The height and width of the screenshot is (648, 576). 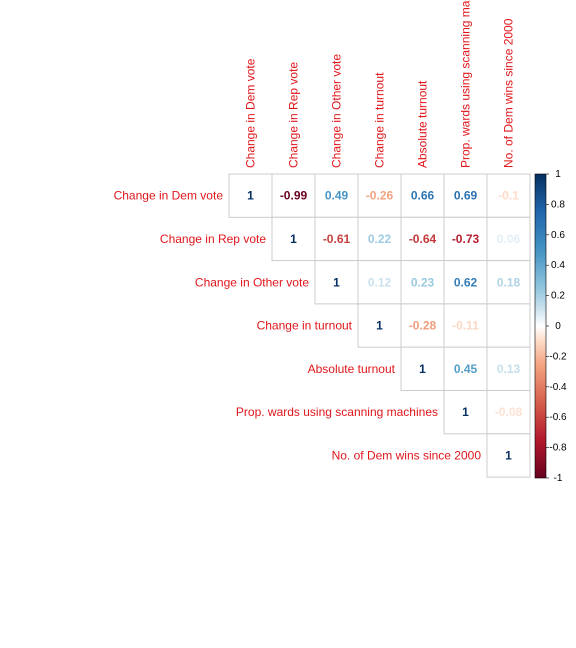 I want to click on legend-tick-label: 0.6, so click(x=558, y=235).